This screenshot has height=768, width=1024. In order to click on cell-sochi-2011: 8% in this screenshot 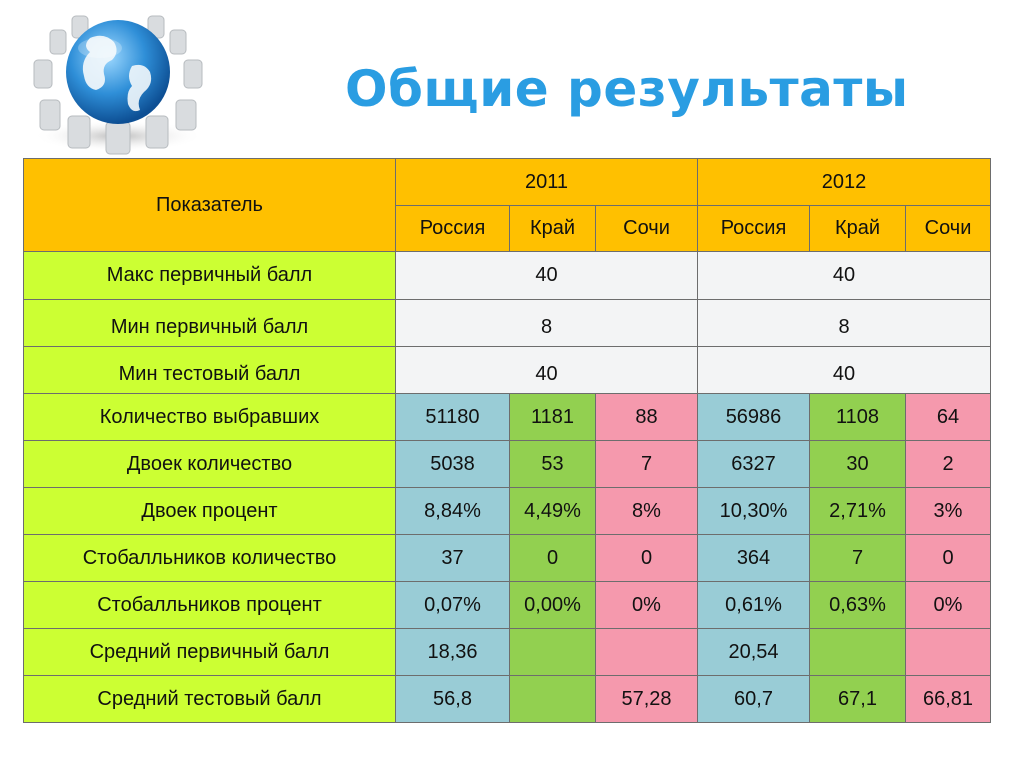, I will do `click(646, 511)`.